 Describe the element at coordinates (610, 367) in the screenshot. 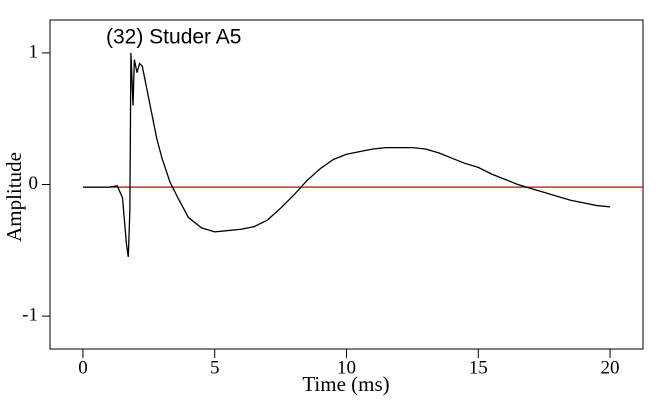

I see `x-tick-label: 20` at that location.